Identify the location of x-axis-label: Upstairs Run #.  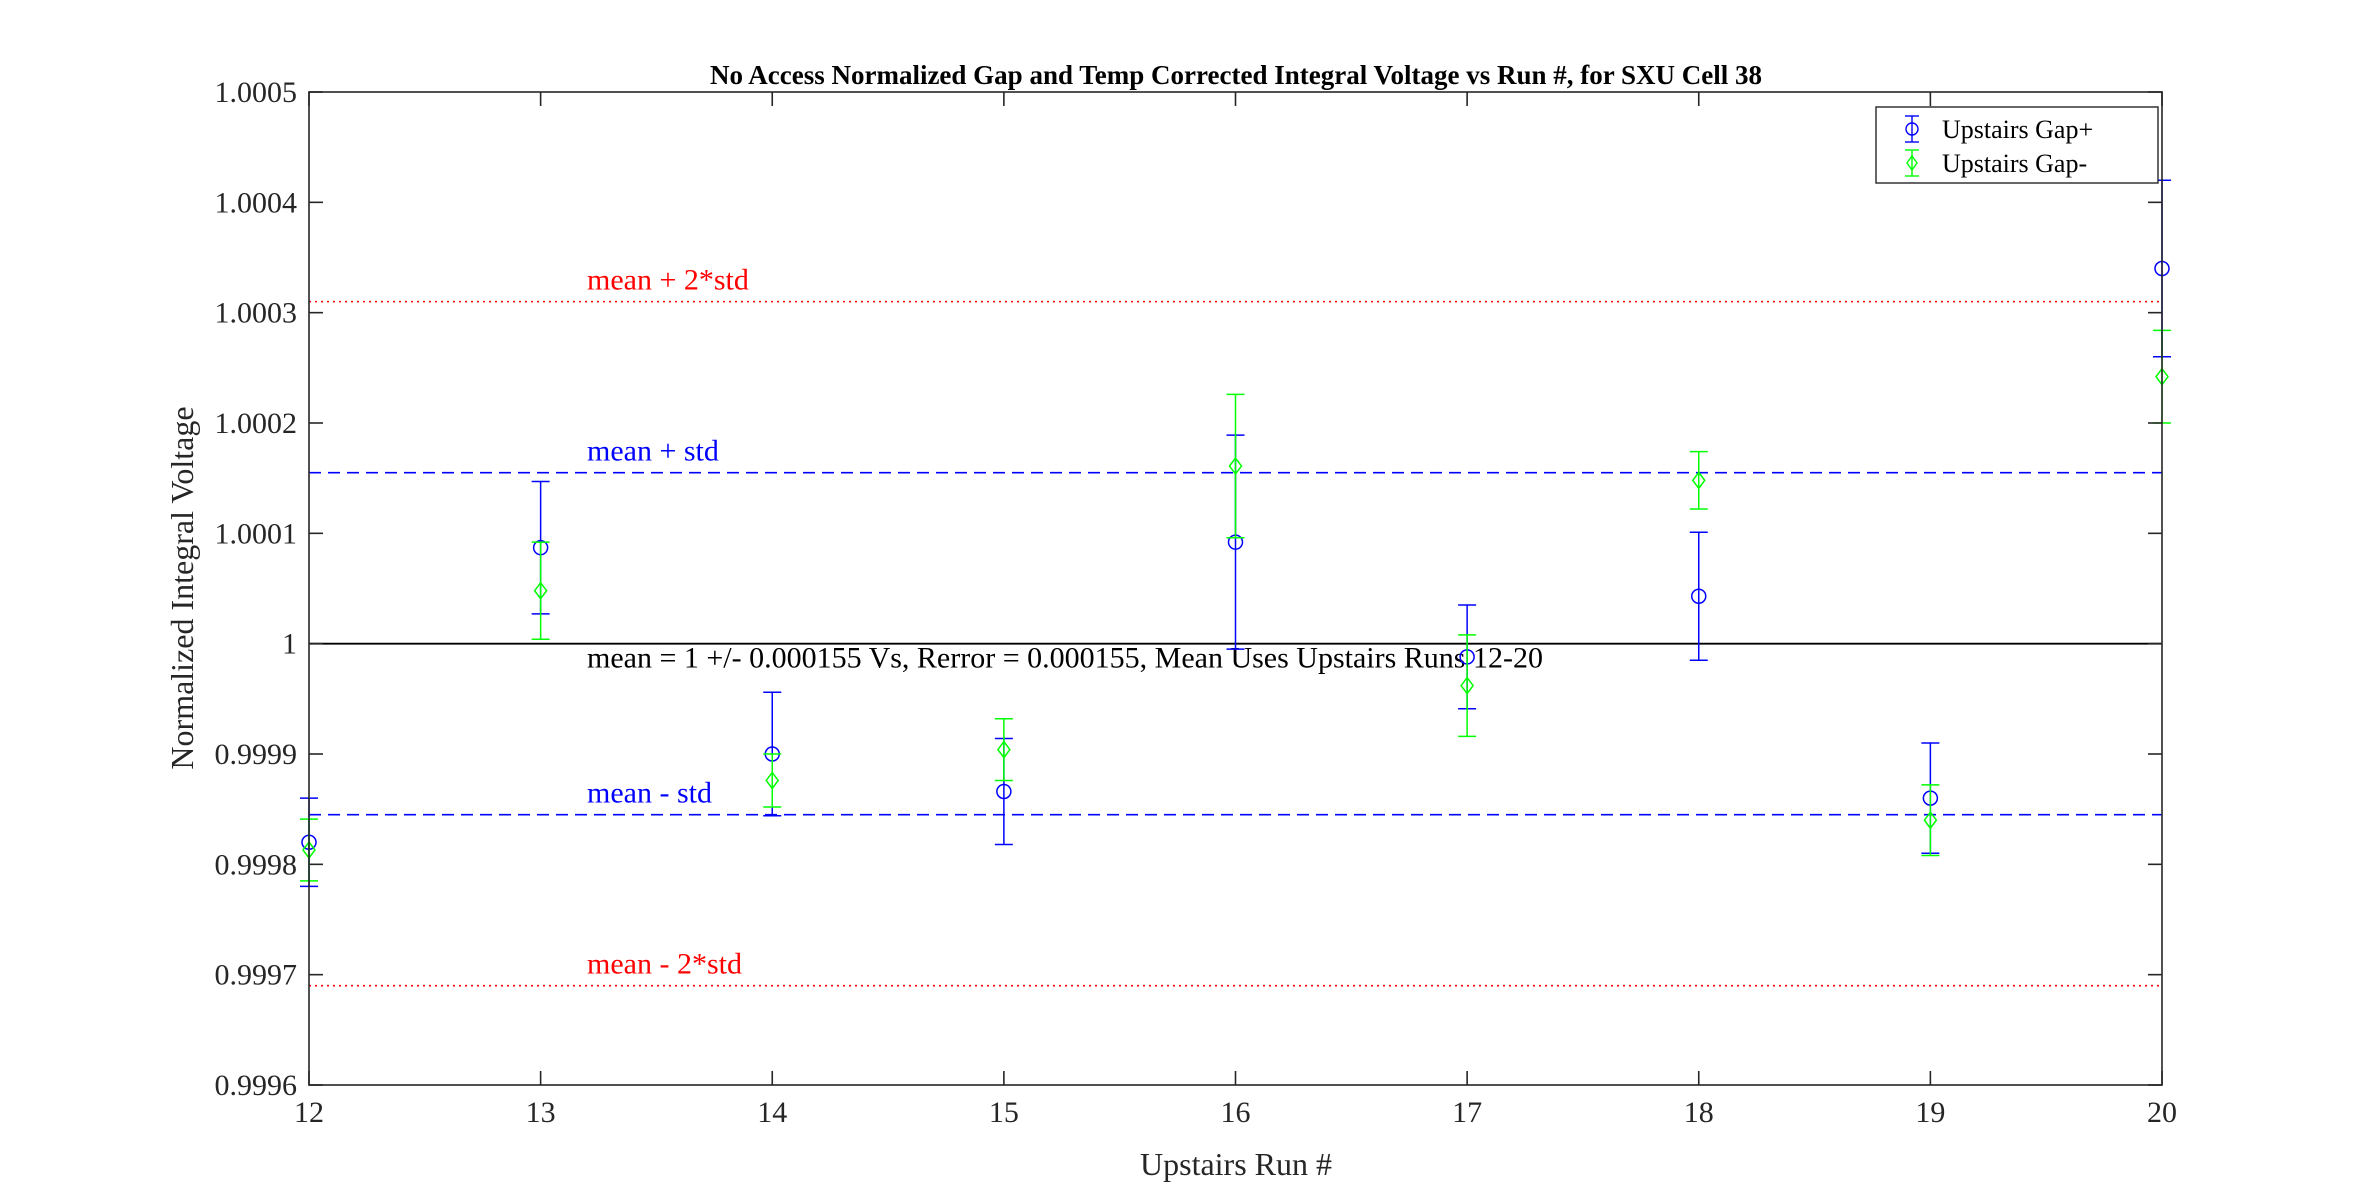
(1236, 1164).